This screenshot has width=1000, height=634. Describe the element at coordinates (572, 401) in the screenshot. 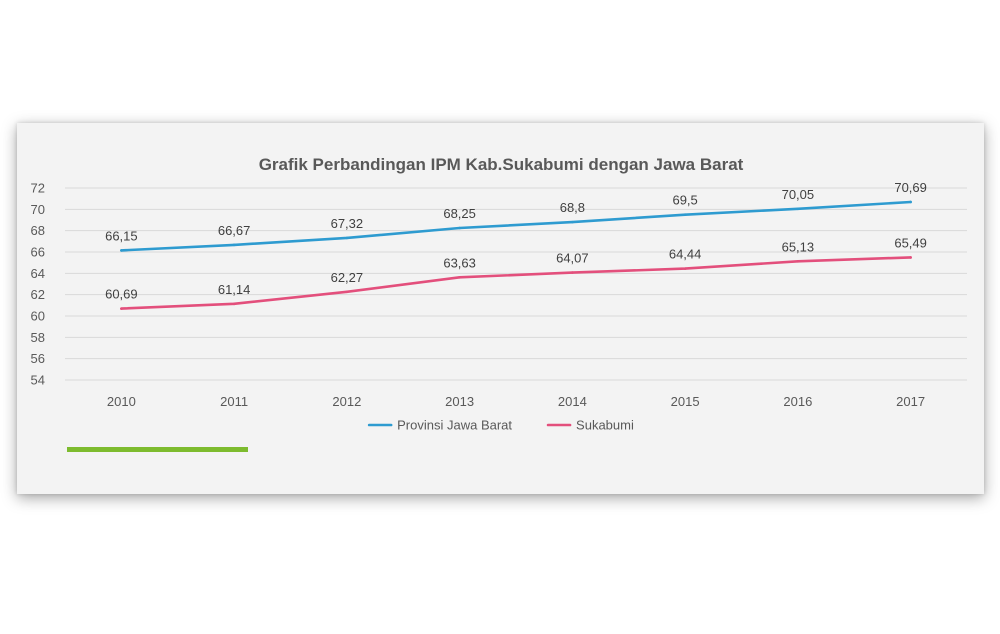

I see `x-tick-label: 2014` at that location.